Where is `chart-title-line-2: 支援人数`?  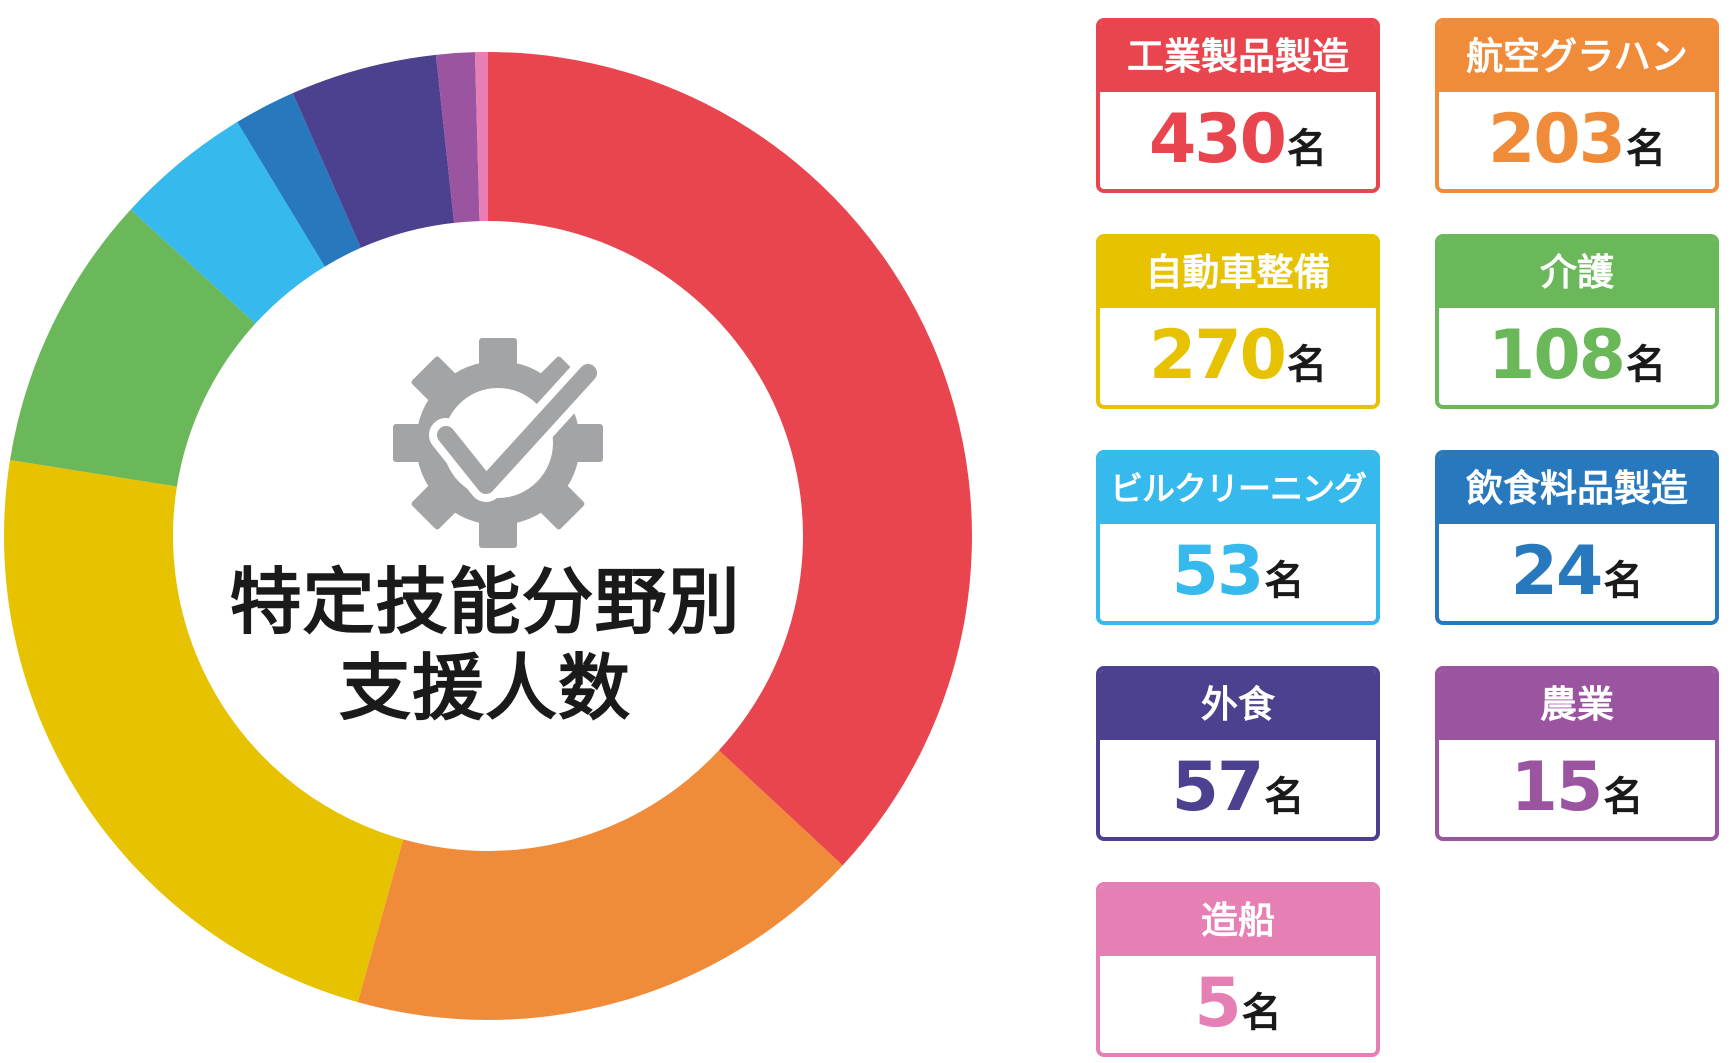
chart-title-line-2: 支援人数 is located at coordinates (484, 688).